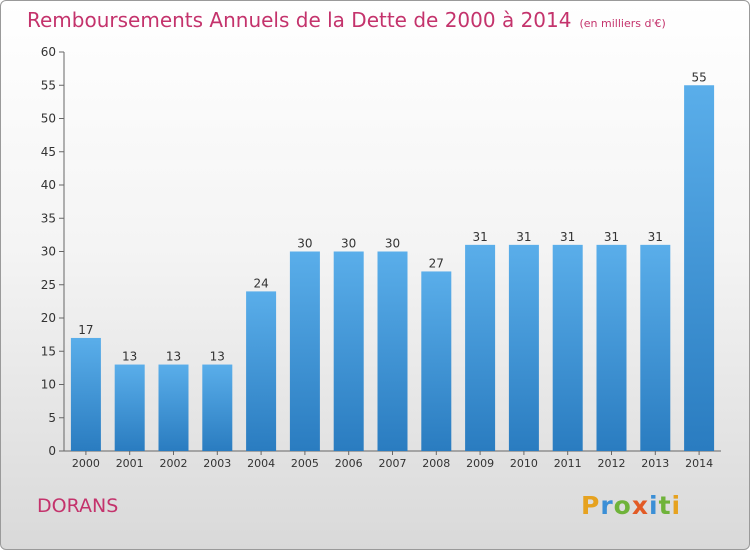 Image resolution: width=750 pixels, height=550 pixels. Describe the element at coordinates (612, 463) in the screenshot. I see `x-tick-label: 2012` at that location.